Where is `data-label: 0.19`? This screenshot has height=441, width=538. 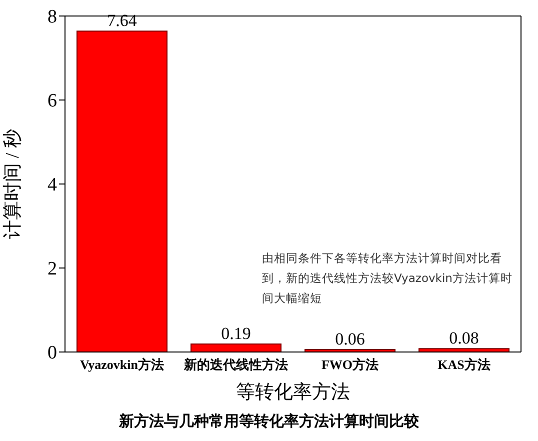 data-label: 0.19 is located at coordinates (236, 334).